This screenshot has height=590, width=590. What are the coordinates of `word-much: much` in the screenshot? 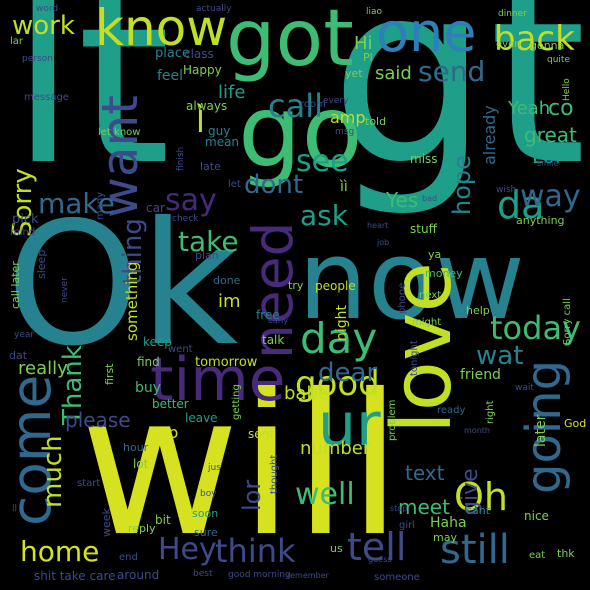 It's located at (53, 471).